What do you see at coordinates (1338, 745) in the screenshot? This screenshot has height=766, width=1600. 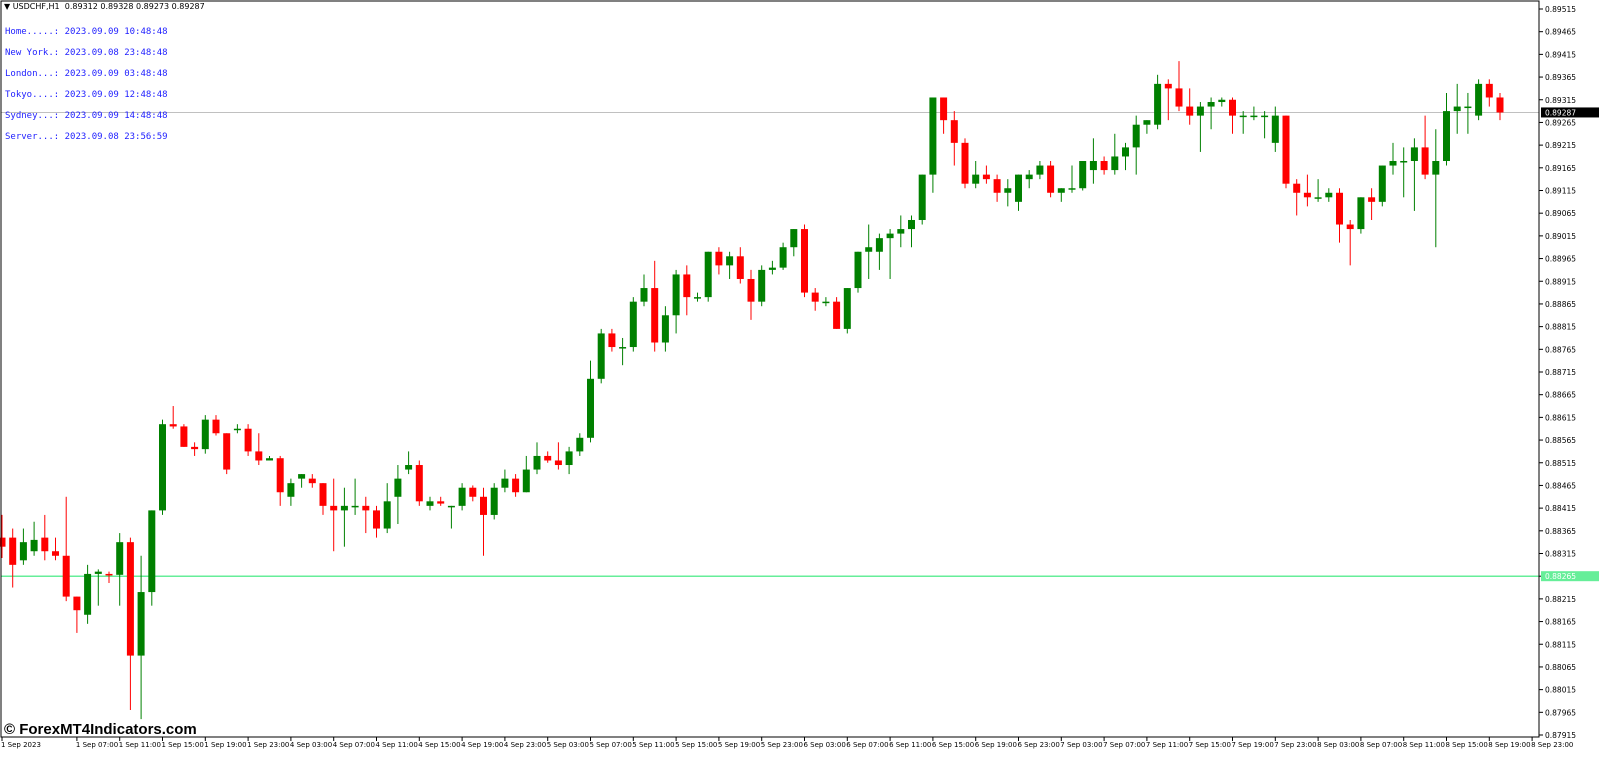 I see `time-tick-label: 8 Sep 03:00` at bounding box center [1338, 745].